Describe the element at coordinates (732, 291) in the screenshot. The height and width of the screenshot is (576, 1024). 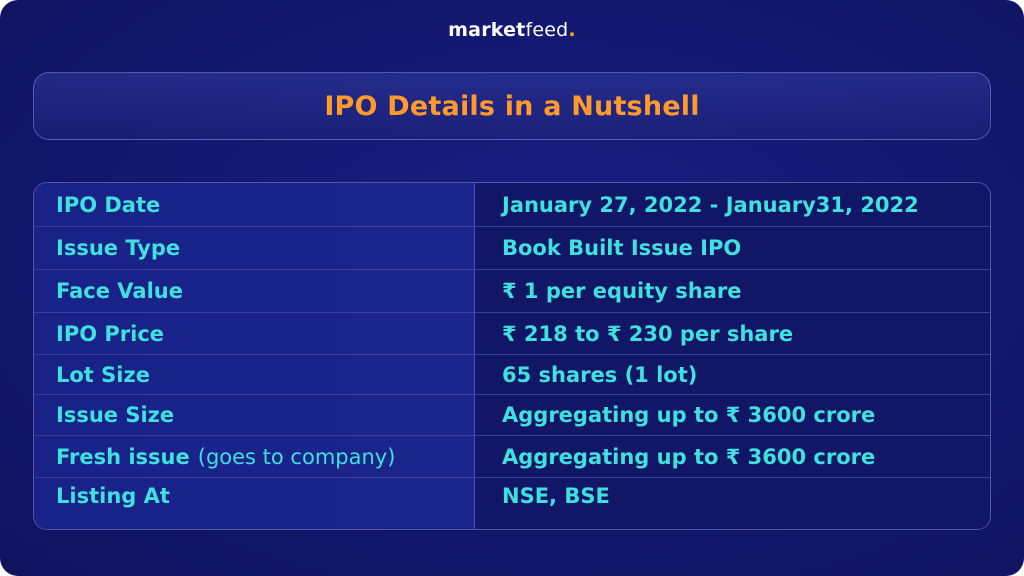
I see `row-value: ₹ 1 per equity share` at that location.